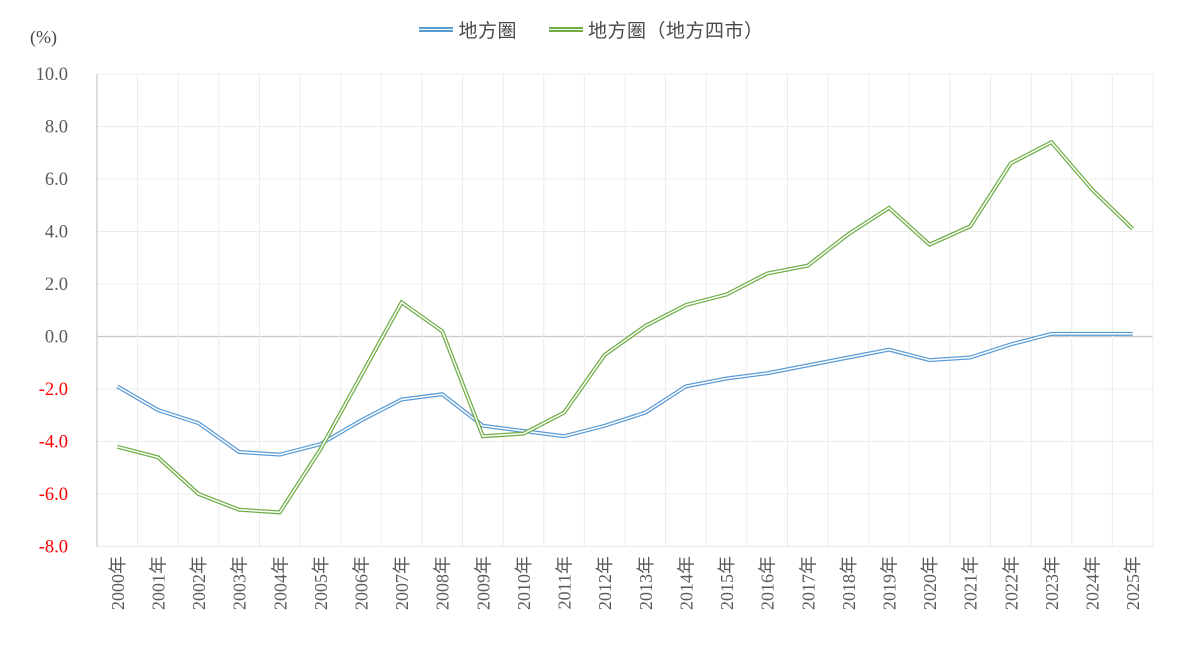 The width and height of the screenshot is (1183, 650). Describe the element at coordinates (199, 583) in the screenshot. I see `x-tick-label: 2002年` at that location.